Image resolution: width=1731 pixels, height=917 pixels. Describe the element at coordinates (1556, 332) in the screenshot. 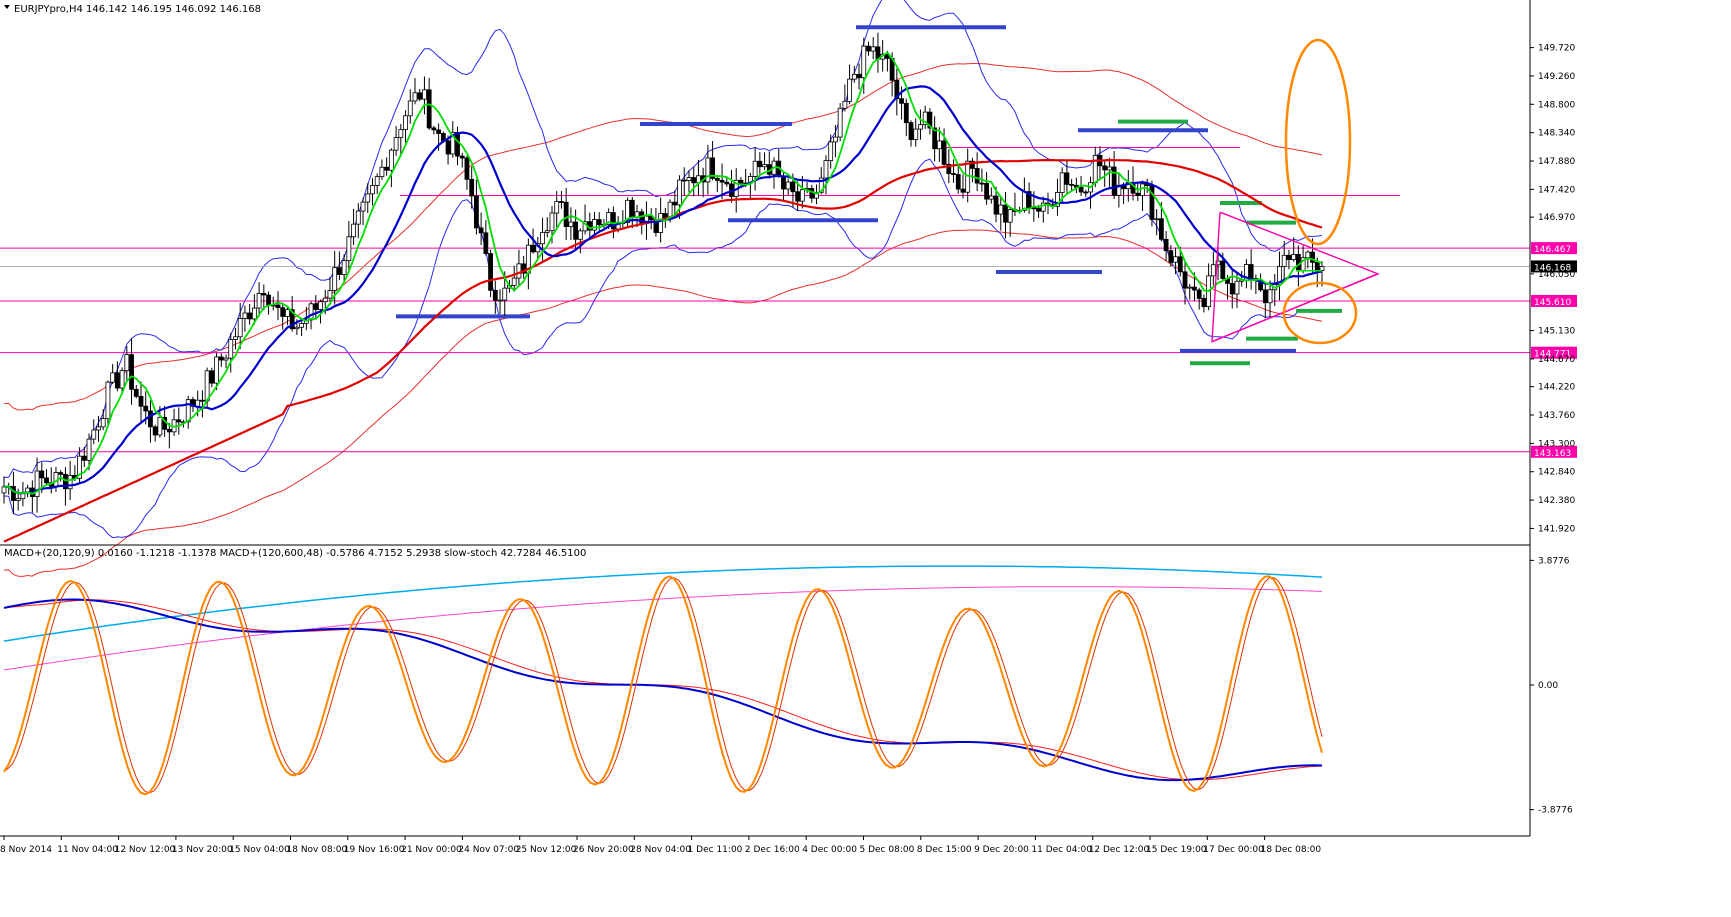

I see `y-tick-label: 145.130` at that location.